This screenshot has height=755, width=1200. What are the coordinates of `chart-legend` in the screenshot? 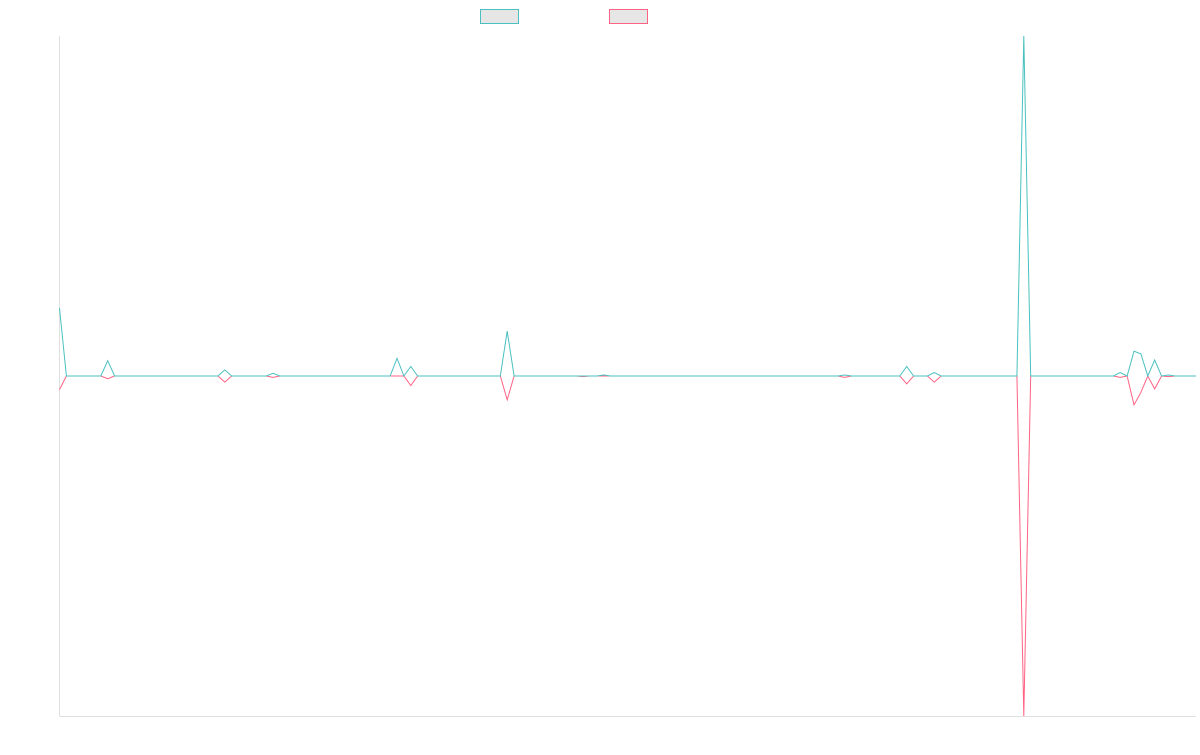 It's located at (567, 16).